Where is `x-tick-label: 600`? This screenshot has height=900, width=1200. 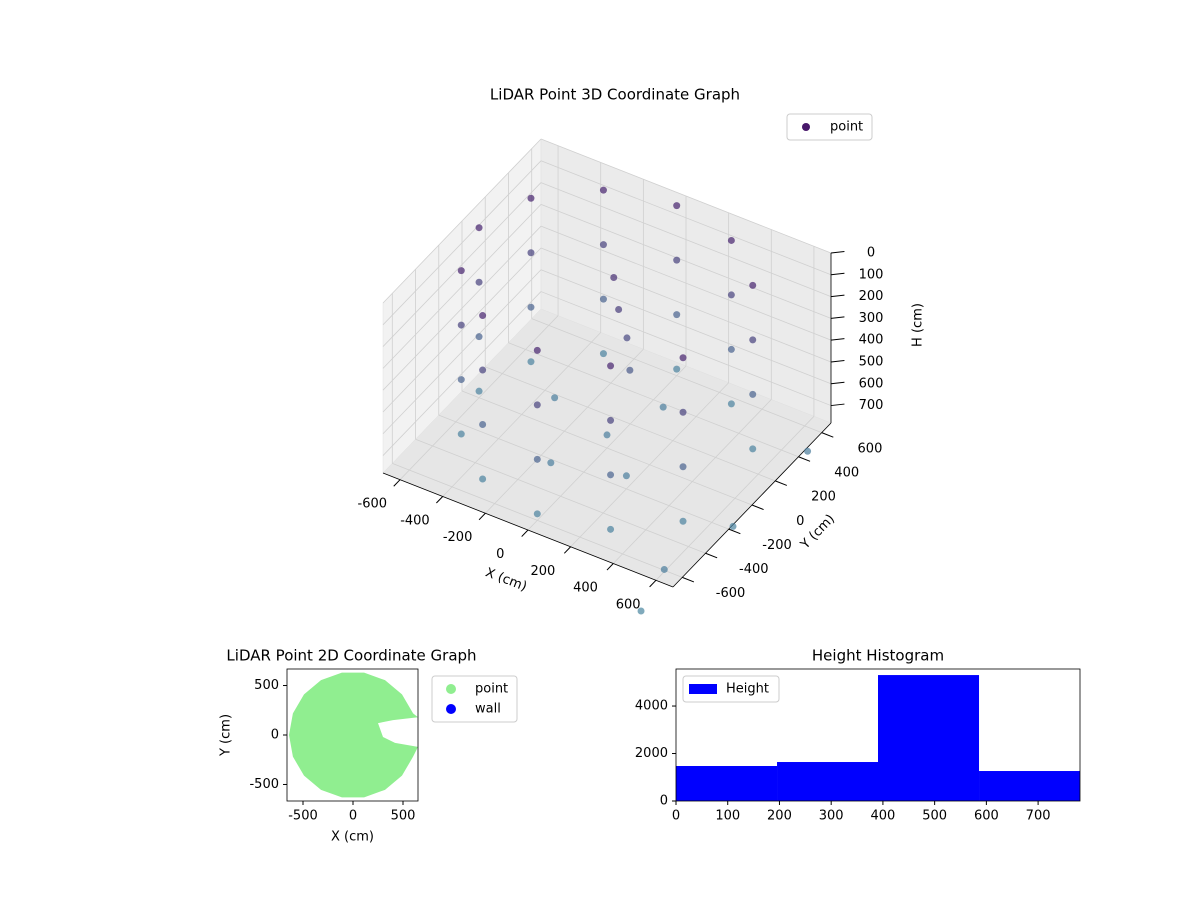 x-tick-label: 600 is located at coordinates (986, 816).